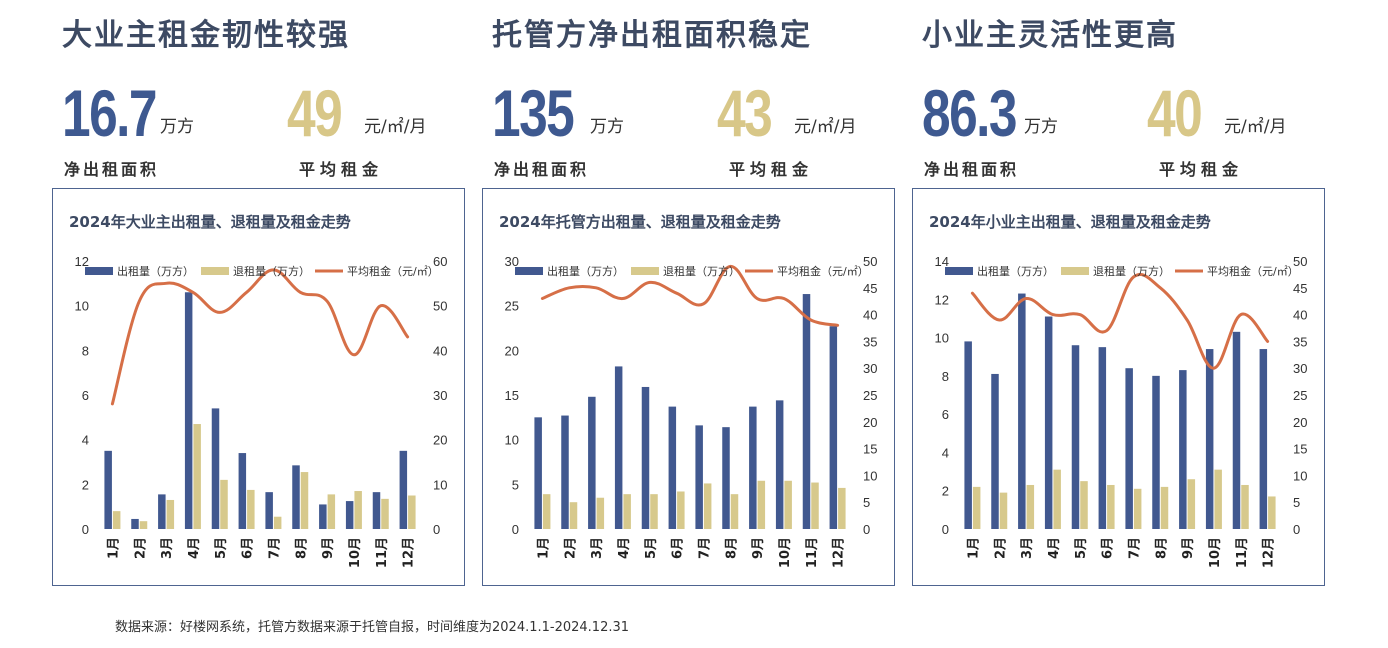 The height and width of the screenshot is (648, 1388). I want to click on x-tick-label: 4月, so click(1054, 548).